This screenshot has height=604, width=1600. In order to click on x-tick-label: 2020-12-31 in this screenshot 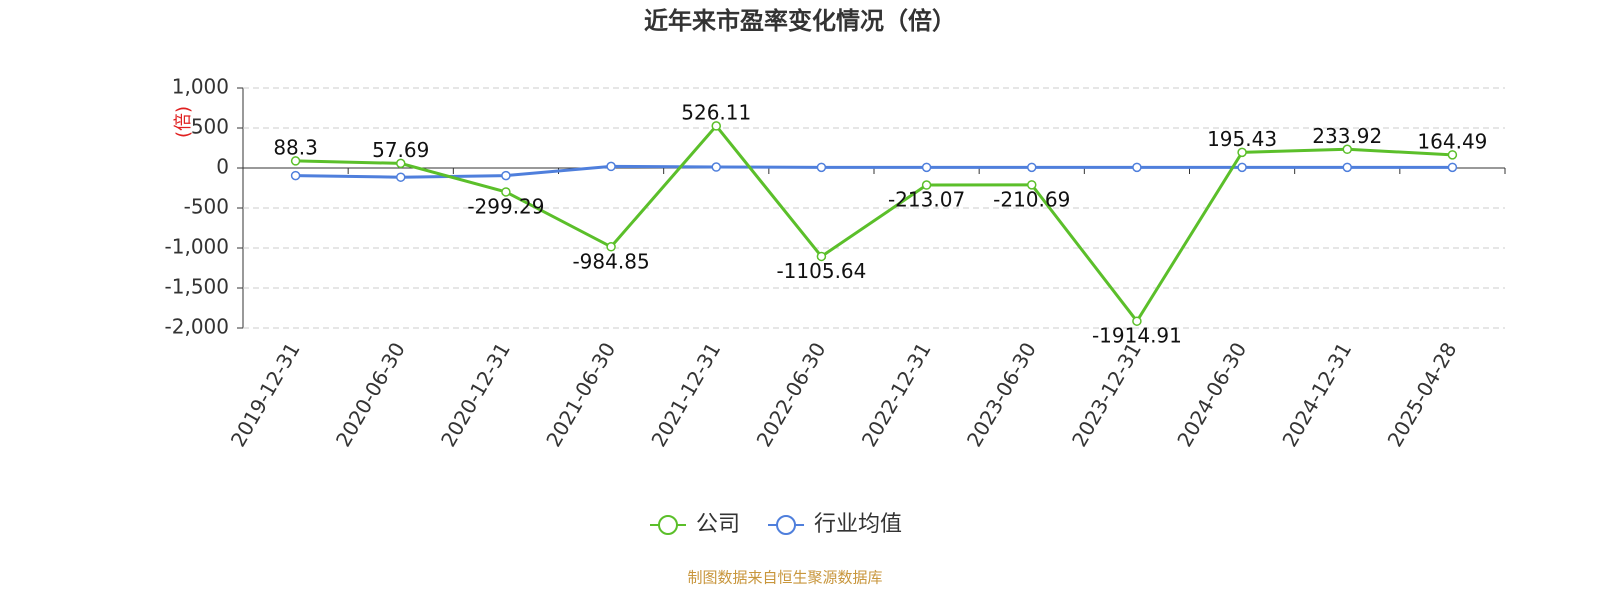, I will do `click(475, 394)`.